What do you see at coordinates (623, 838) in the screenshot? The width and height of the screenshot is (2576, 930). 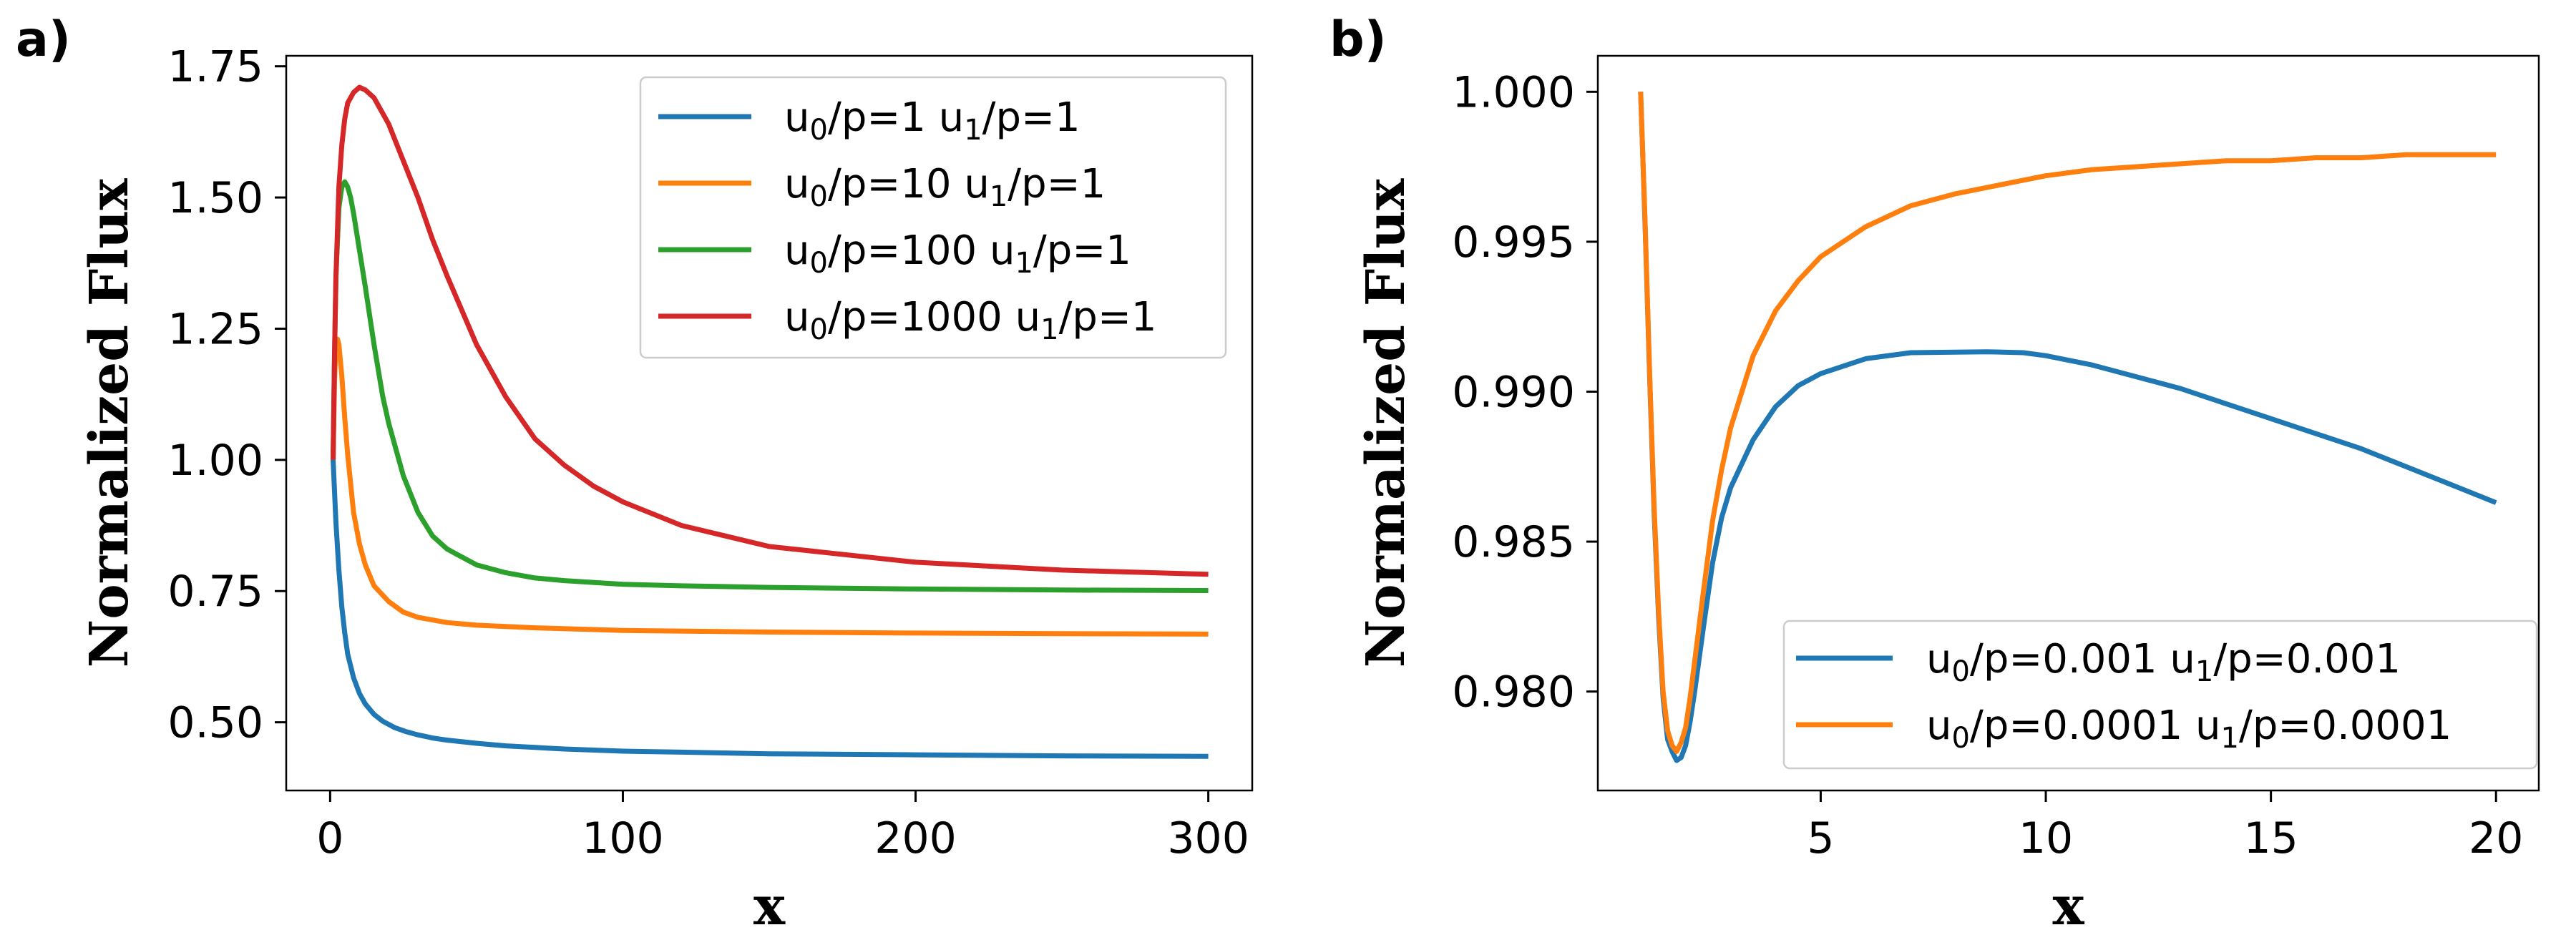 I see `x-tick-label: 100` at bounding box center [623, 838].